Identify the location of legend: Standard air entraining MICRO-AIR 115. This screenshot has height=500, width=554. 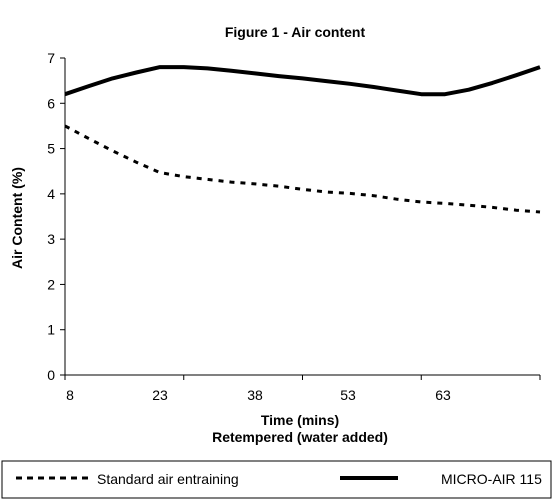
(276, 479).